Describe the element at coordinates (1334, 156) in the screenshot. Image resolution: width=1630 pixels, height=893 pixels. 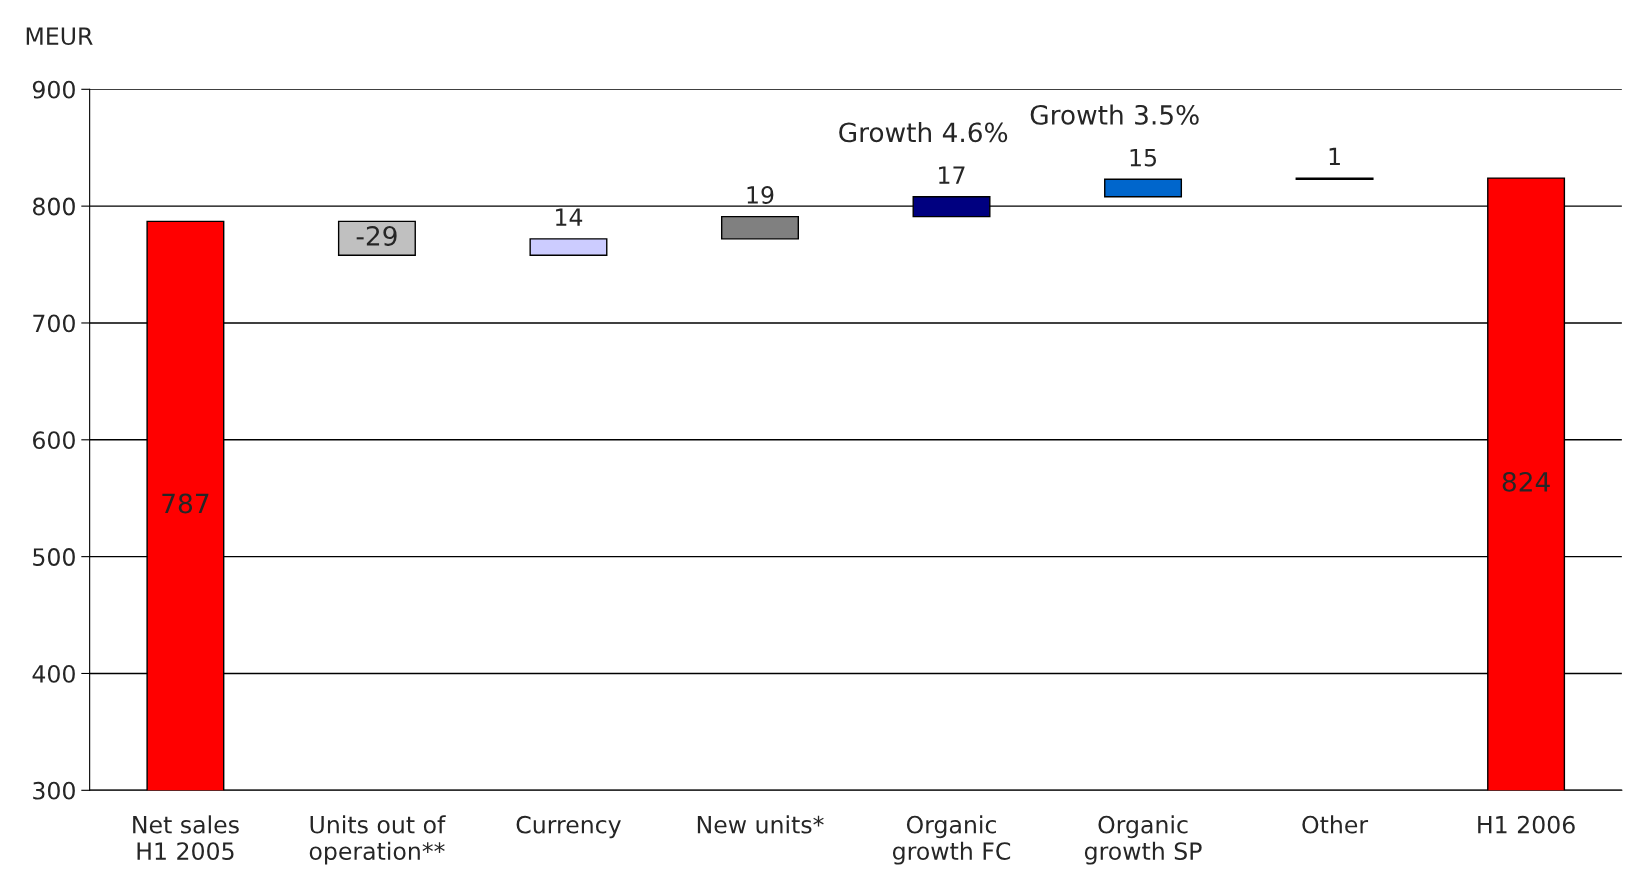
I see `data-label: 1` at that location.